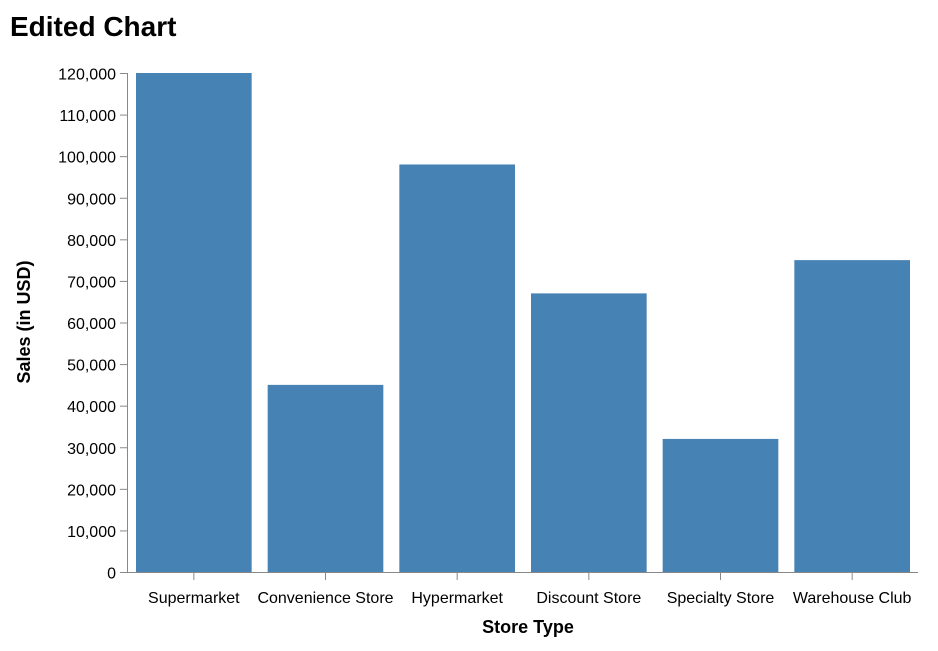 This screenshot has height=651, width=938. Describe the element at coordinates (528, 627) in the screenshot. I see `x-axis-title: Store Type` at that location.